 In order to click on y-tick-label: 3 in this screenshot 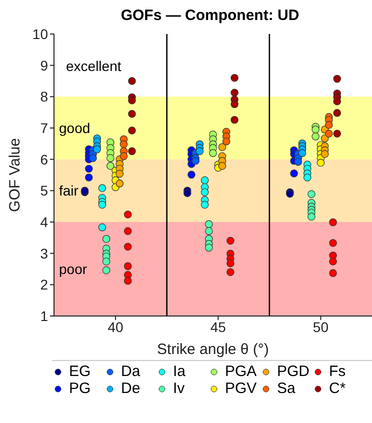, I will do `click(44, 253)`.